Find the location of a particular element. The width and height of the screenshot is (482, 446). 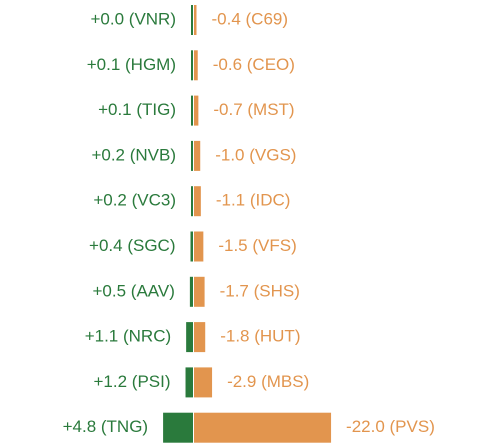

bar-label: +0.1 (TIG) is located at coordinates (137, 109).